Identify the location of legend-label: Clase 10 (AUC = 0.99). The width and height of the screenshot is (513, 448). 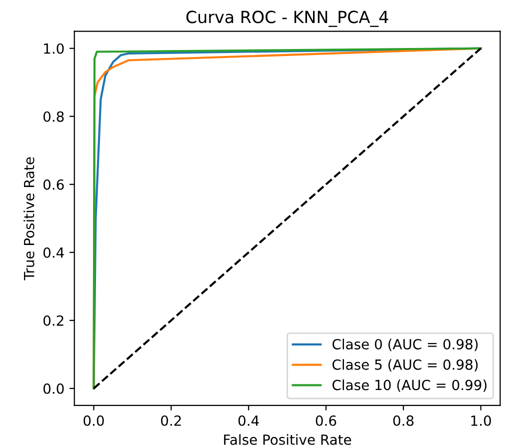
(409, 386).